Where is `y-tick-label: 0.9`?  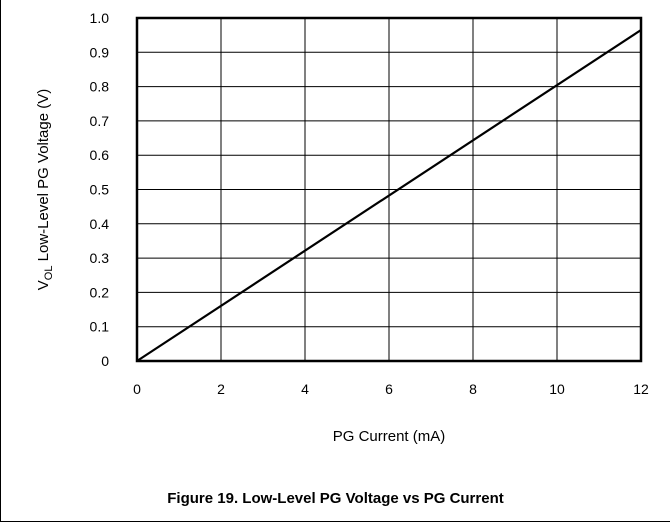 y-tick-label: 0.9 is located at coordinates (100, 52).